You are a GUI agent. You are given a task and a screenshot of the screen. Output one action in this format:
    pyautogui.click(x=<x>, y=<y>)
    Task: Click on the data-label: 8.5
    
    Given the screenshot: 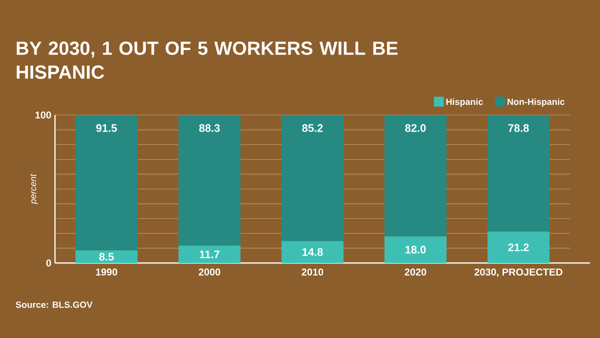 What is the action you would take?
    pyautogui.click(x=106, y=256)
    